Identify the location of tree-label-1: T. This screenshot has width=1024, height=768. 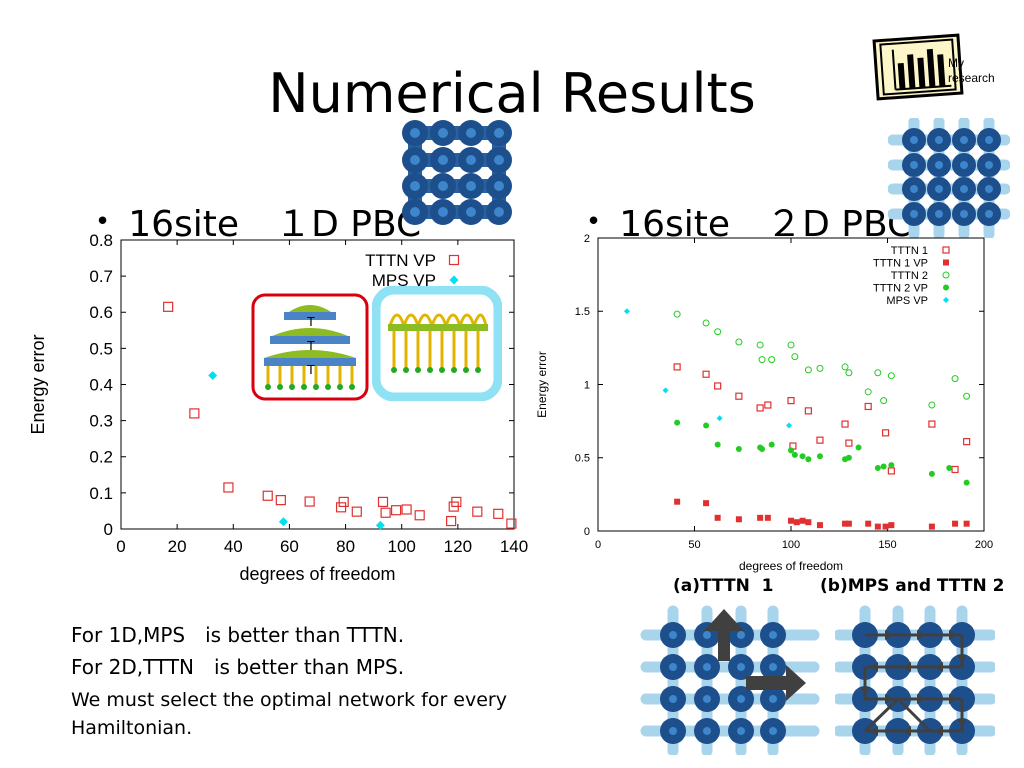
(311, 321).